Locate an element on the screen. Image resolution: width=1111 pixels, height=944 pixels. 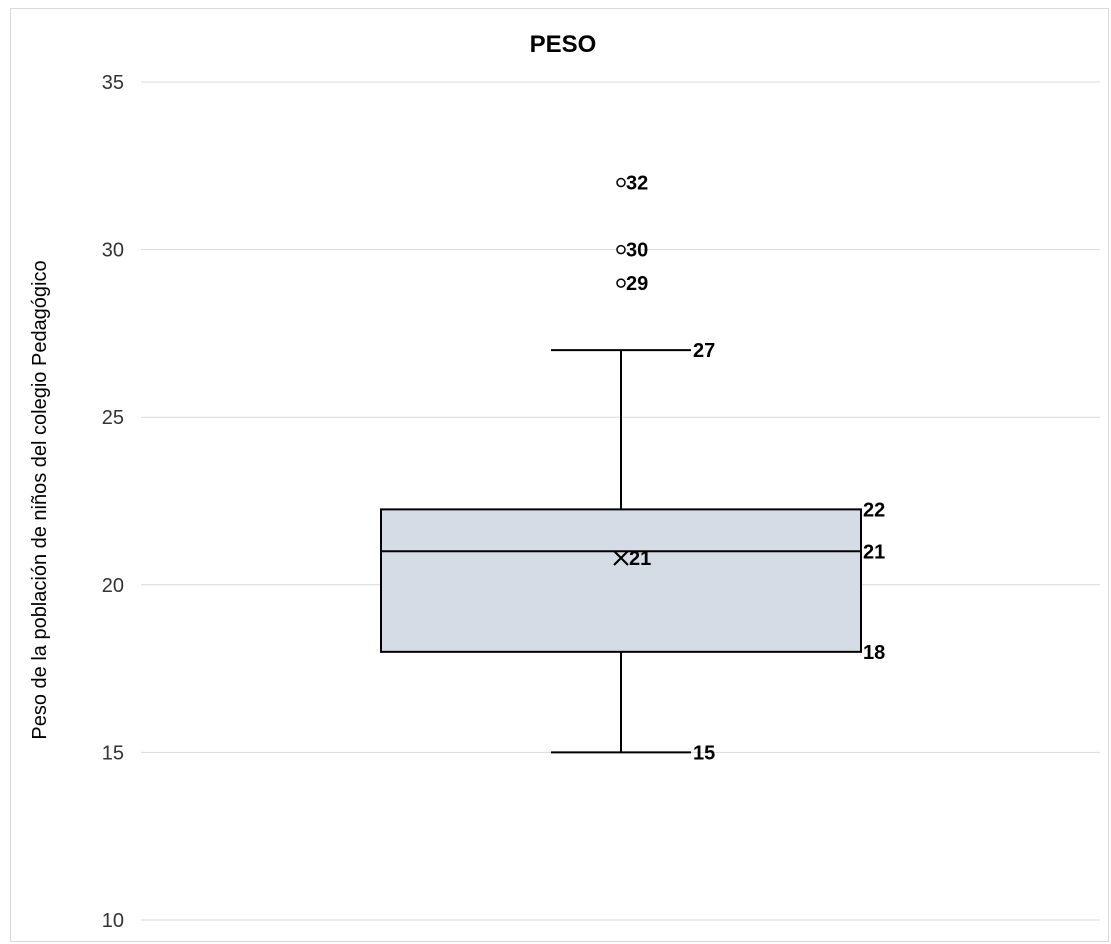
mean-marker is located at coordinates (621, 558).